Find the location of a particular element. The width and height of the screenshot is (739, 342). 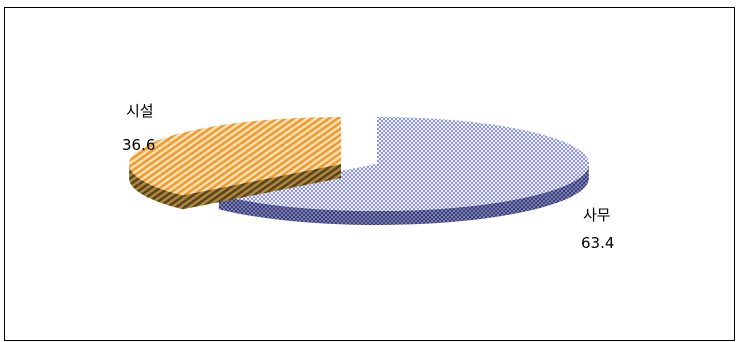

data-label-value-1: 36.6 is located at coordinates (138, 145).